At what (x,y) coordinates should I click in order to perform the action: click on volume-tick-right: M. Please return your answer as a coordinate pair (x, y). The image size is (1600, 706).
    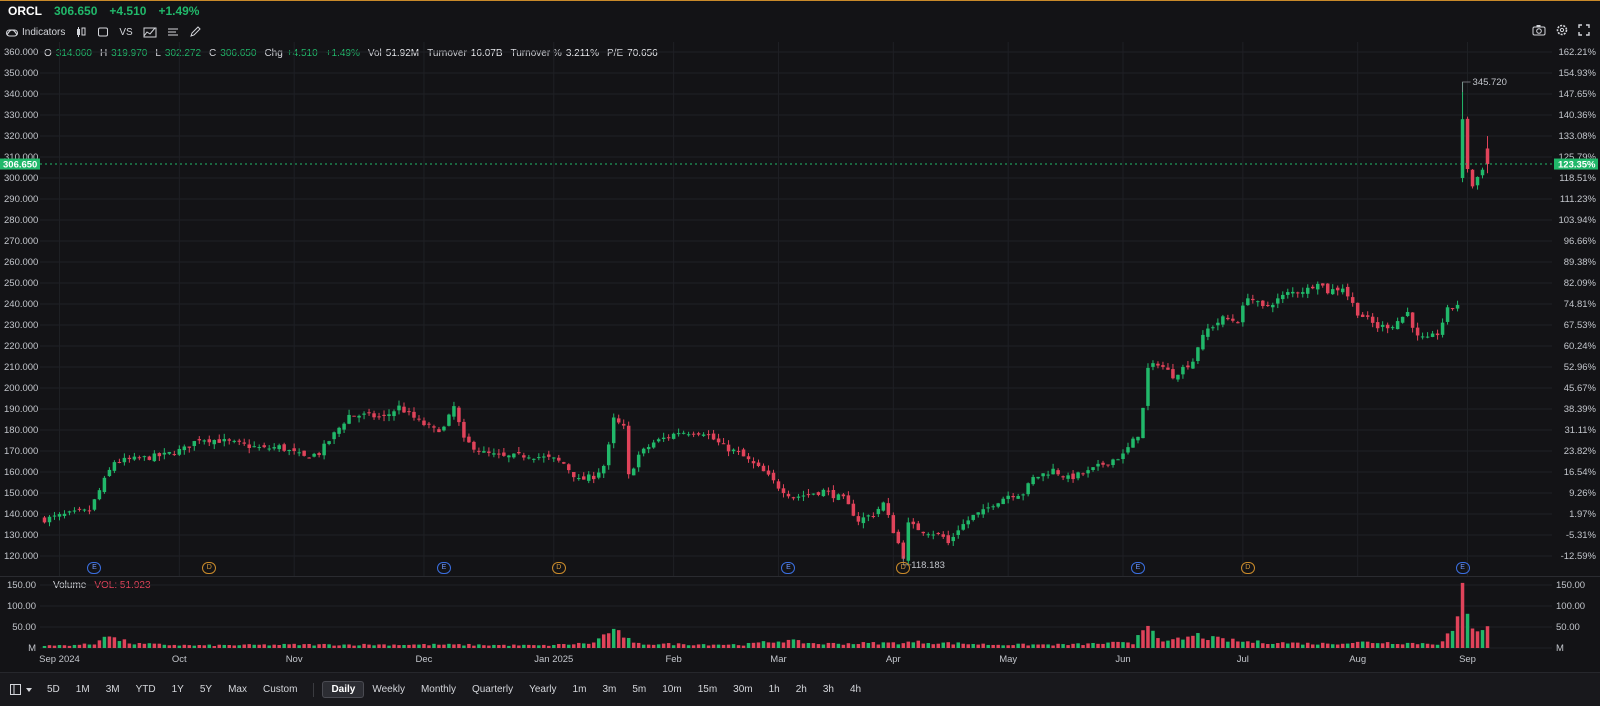
    Looking at the image, I should click on (1560, 648).